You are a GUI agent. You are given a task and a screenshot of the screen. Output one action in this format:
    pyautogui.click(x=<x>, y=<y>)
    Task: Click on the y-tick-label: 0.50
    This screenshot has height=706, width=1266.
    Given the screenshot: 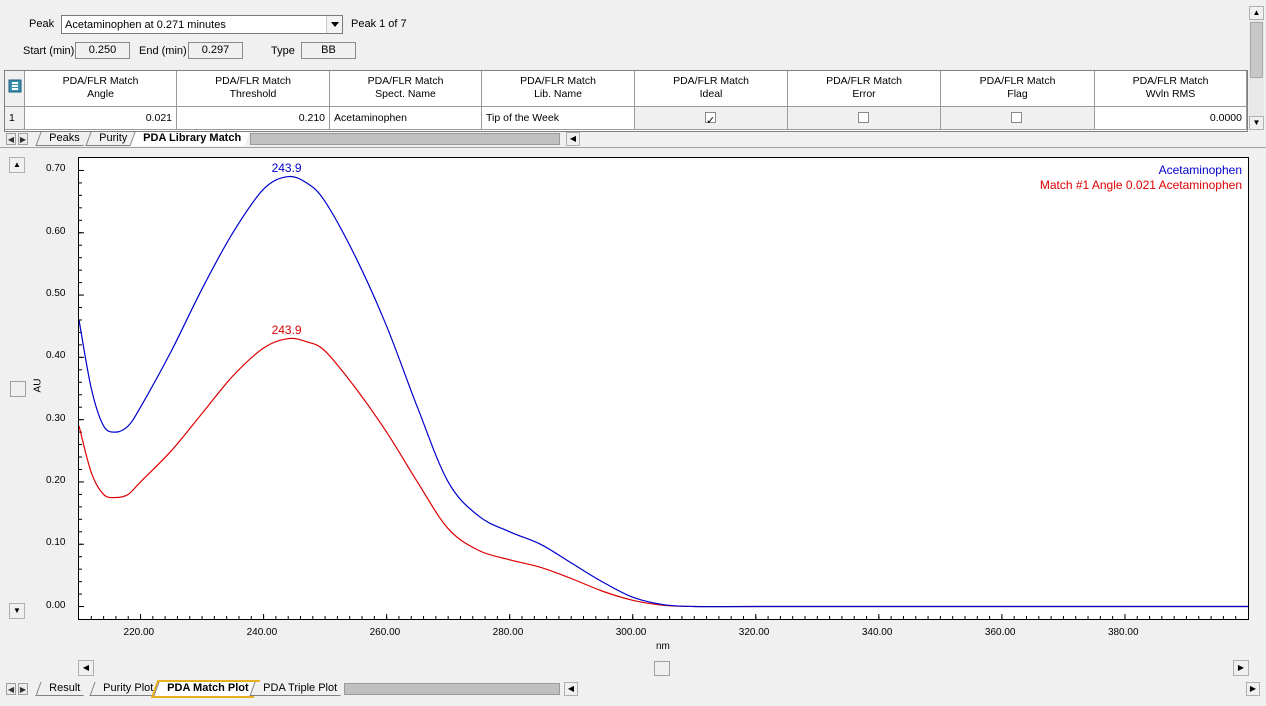 What is the action you would take?
    pyautogui.click(x=56, y=294)
    